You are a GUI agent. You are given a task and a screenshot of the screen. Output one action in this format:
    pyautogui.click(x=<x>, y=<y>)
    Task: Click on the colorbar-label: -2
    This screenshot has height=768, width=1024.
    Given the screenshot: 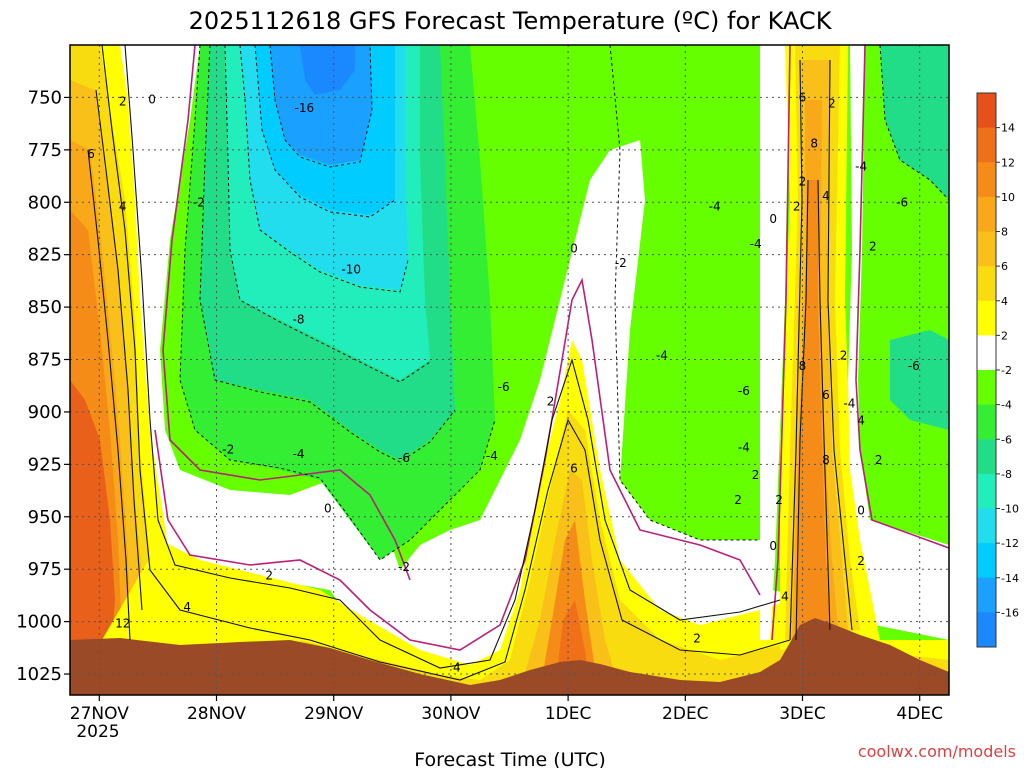 What is the action you would take?
    pyautogui.click(x=1006, y=370)
    